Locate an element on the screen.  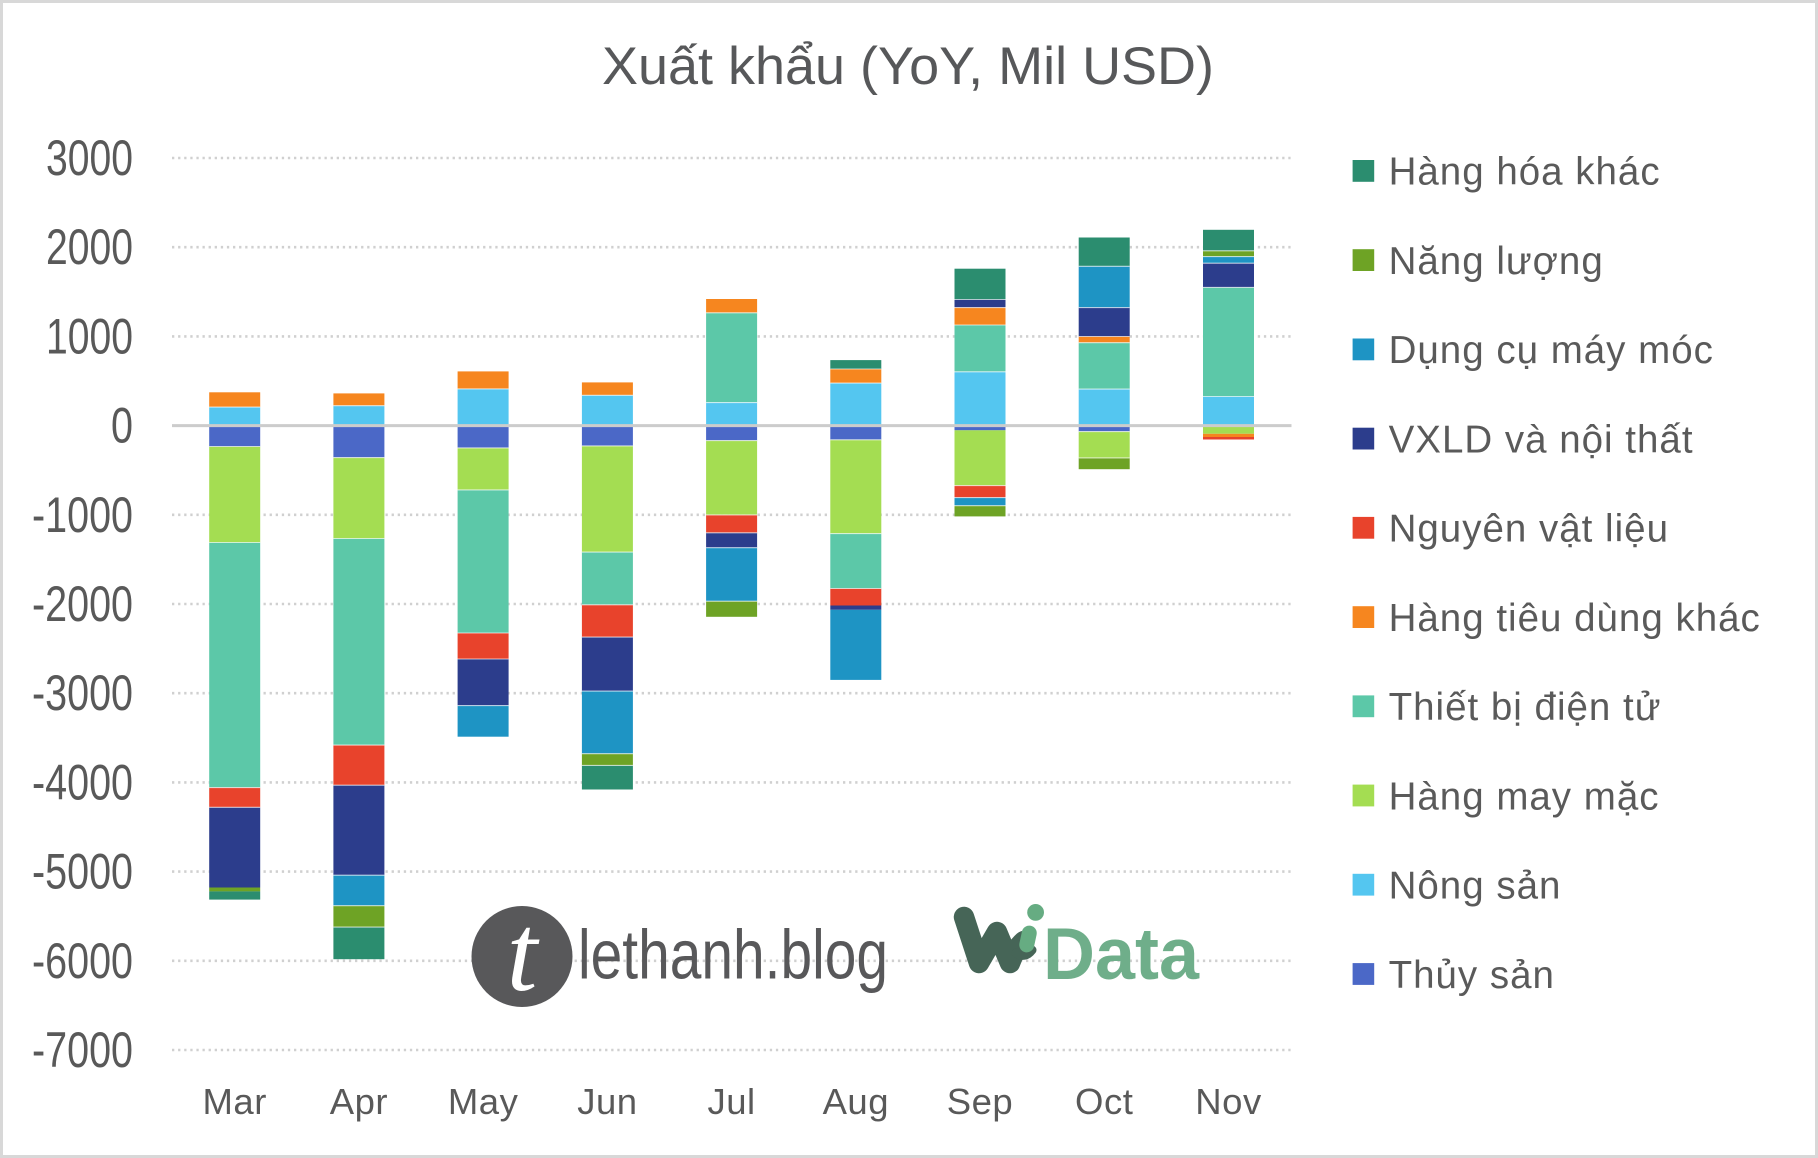
svg-text: -1000 is located at coordinates (82, 515).